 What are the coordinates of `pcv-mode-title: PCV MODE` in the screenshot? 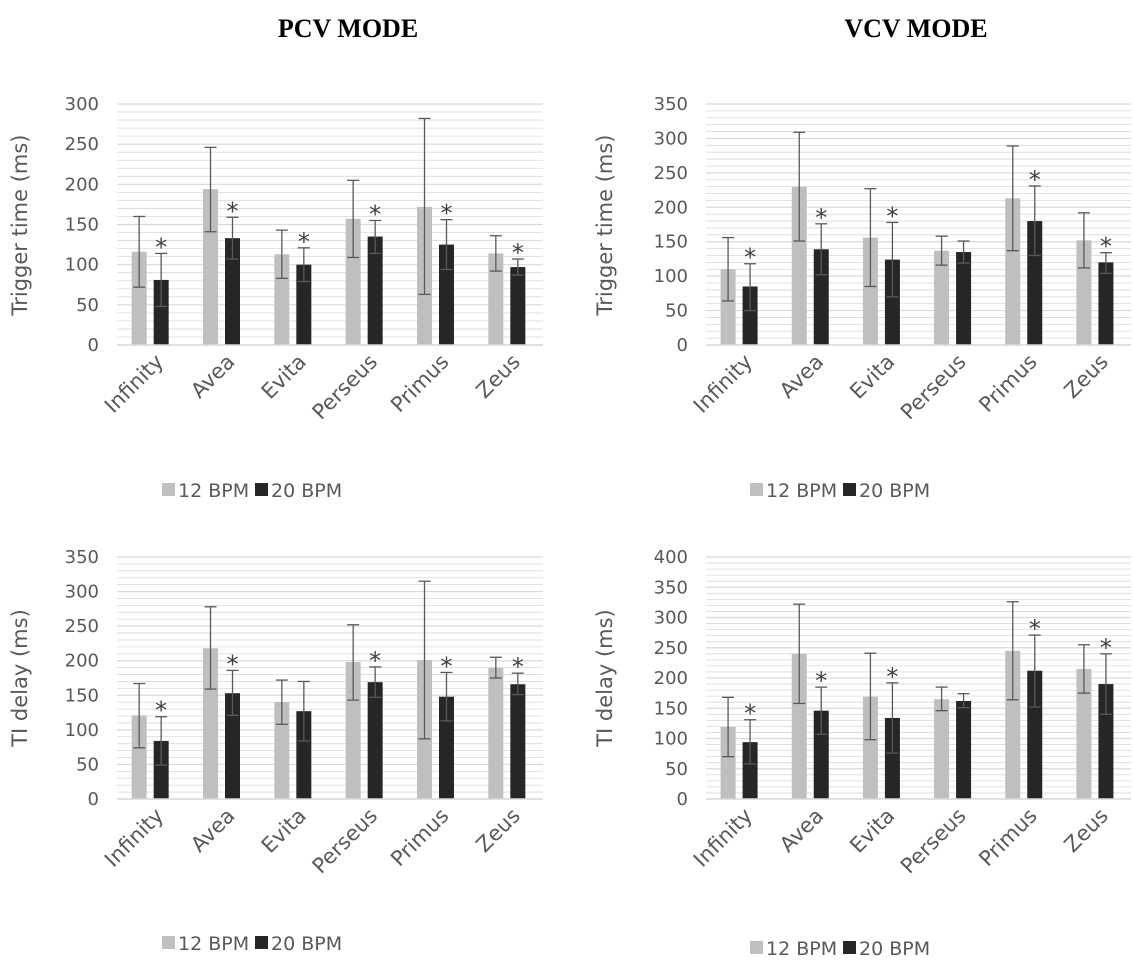 It's located at (348, 28).